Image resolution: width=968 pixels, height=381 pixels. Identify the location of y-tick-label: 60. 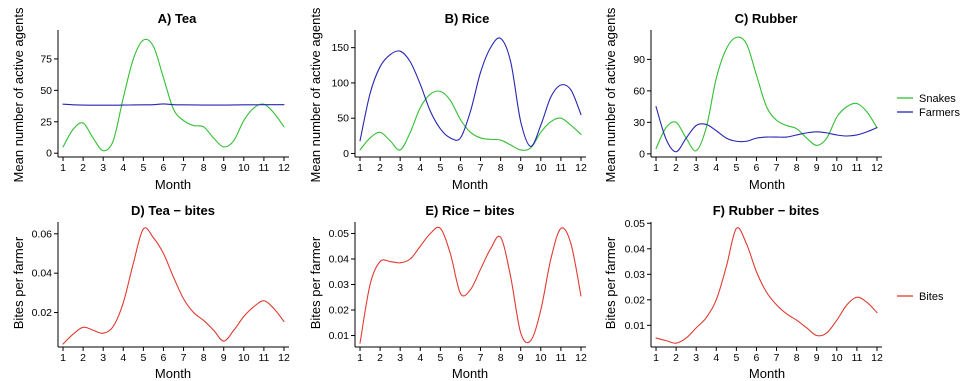
(639, 91).